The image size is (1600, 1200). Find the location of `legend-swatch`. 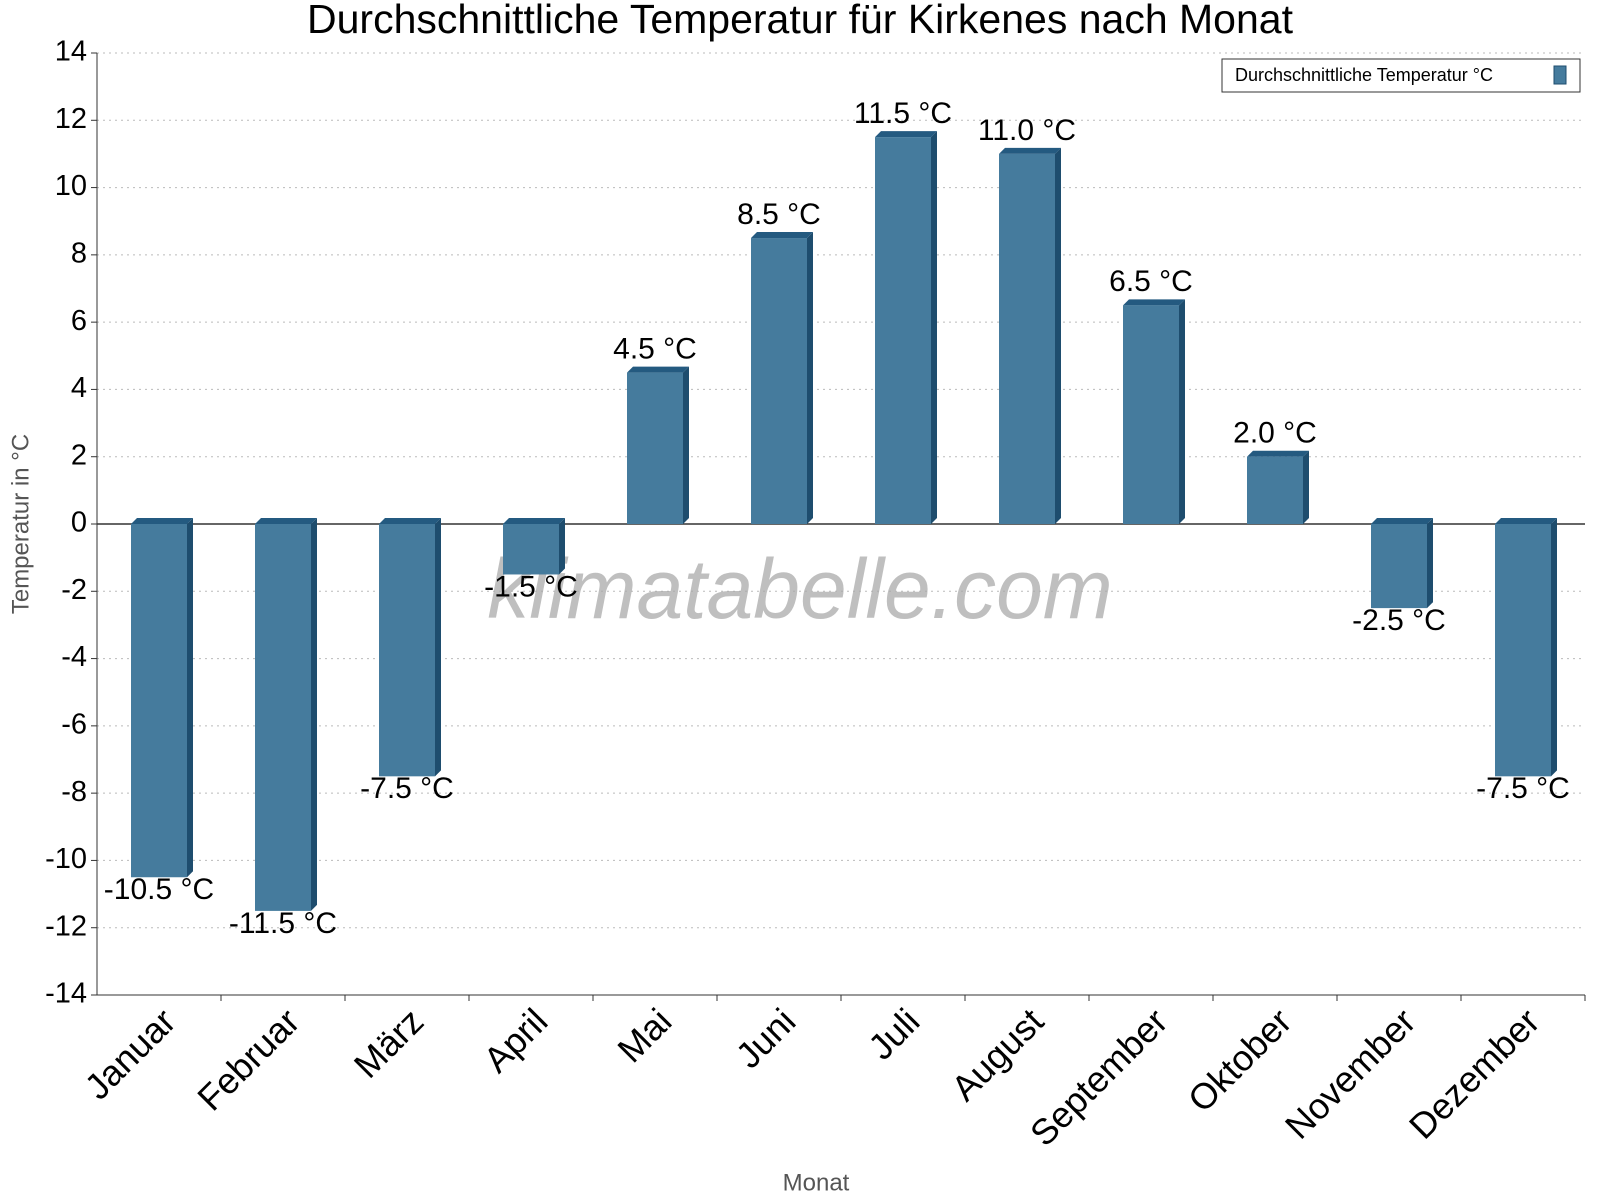

legend-swatch is located at coordinates (1560, 75).